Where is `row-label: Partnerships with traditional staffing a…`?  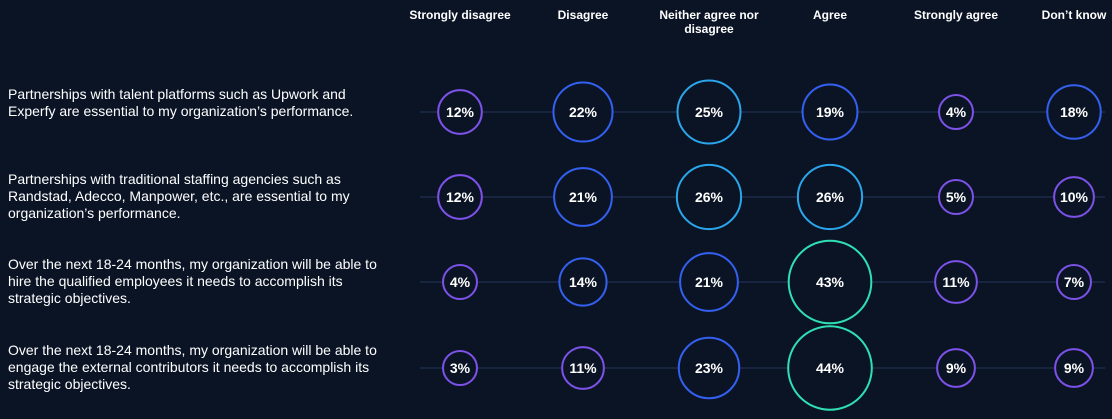 row-label: Partnerships with traditional staffing a… is located at coordinates (179, 196).